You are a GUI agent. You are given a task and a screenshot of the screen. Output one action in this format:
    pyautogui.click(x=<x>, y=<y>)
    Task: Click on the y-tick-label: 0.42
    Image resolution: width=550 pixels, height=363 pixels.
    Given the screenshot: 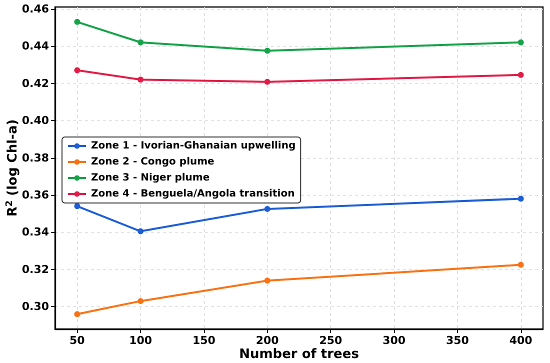 What is the action you would take?
    pyautogui.click(x=35, y=83)
    